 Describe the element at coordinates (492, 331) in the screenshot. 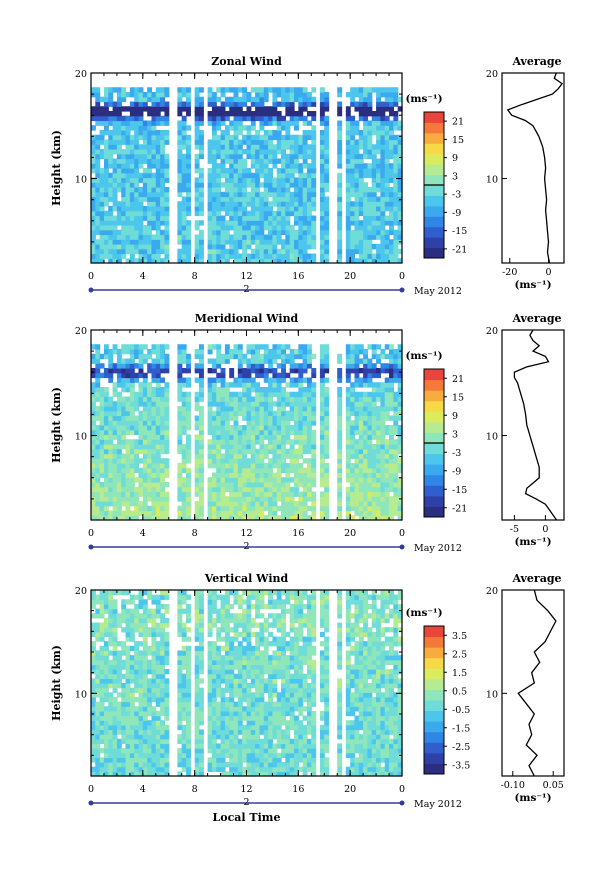

I see `profile-y-tick-label: 20` at that location.